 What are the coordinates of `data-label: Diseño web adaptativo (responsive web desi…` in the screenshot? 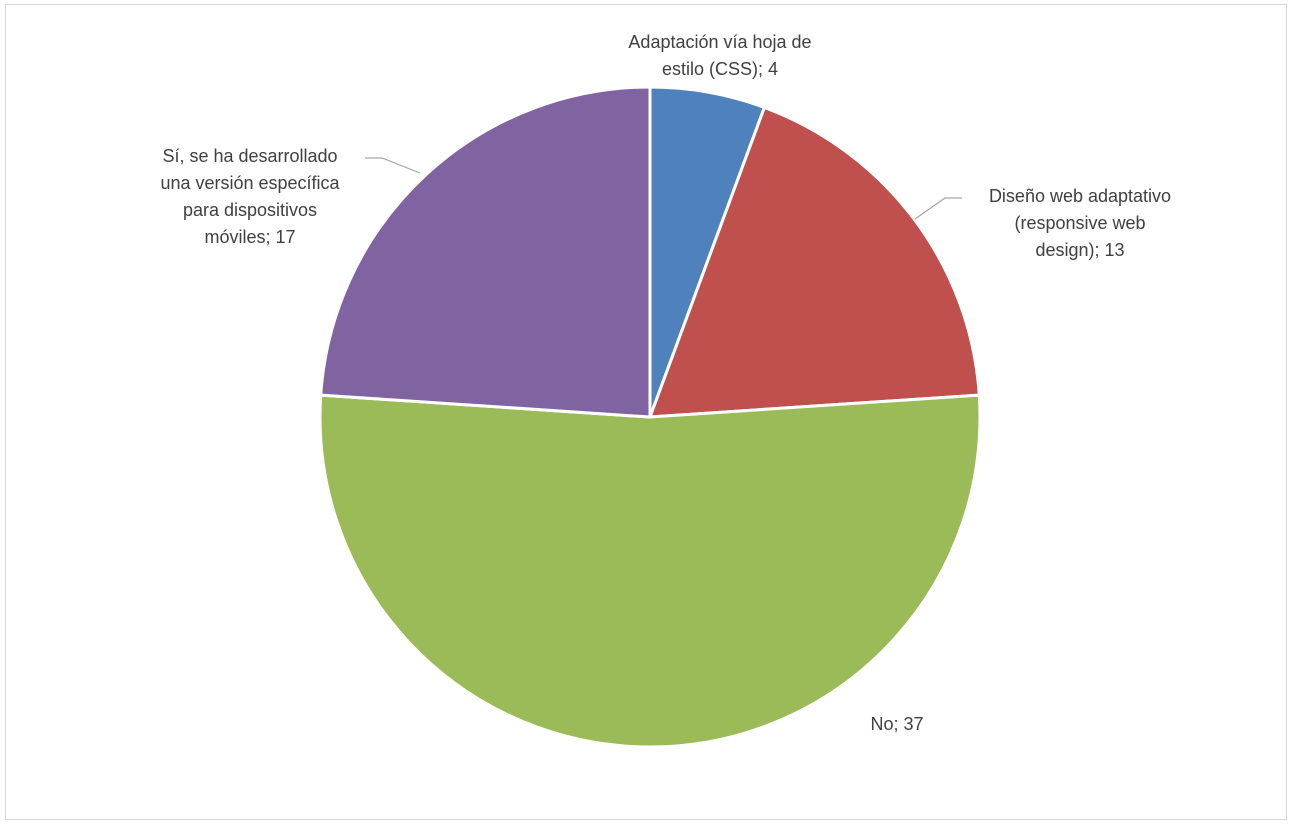 It's located at (1080, 223).